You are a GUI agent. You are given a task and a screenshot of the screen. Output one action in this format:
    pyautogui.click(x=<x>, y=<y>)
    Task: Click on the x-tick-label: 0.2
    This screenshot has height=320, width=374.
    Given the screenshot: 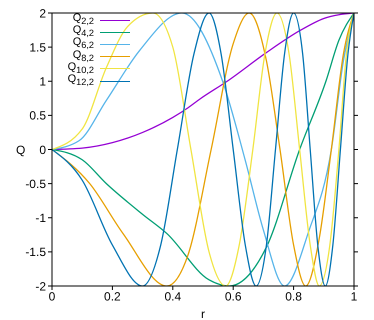 What is the action you would take?
    pyautogui.click(x=113, y=297)
    